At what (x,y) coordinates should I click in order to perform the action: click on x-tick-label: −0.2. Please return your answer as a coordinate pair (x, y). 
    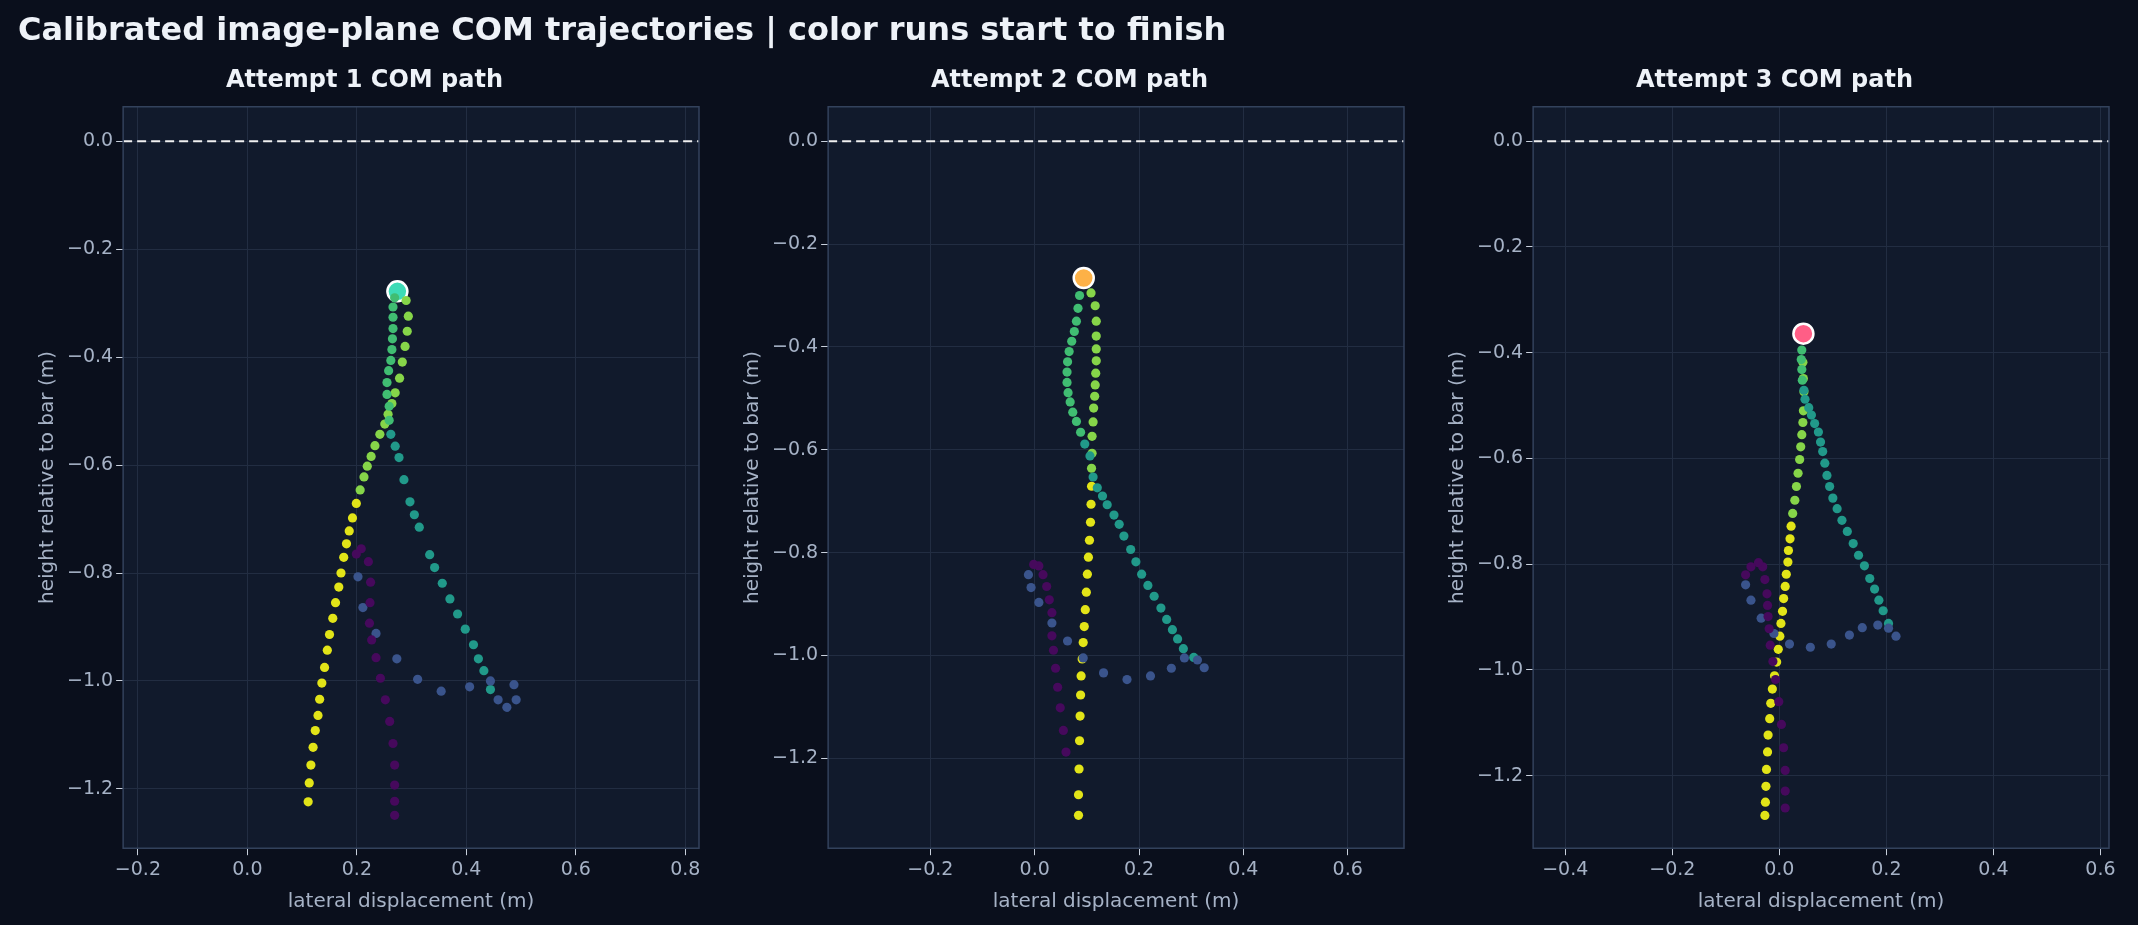
    Looking at the image, I should click on (137, 867).